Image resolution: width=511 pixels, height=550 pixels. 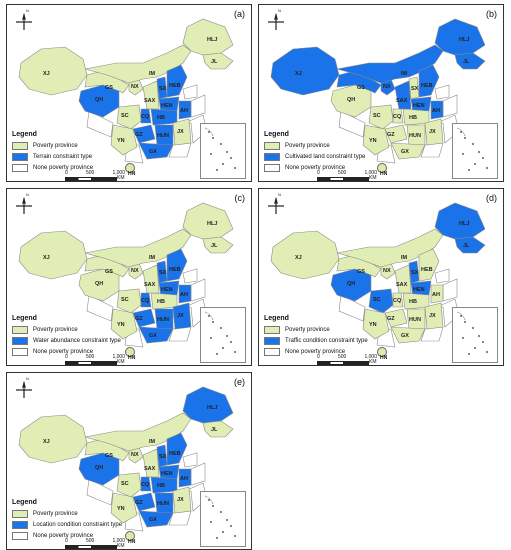 I want to click on panel-letter: (d), so click(x=491, y=198).